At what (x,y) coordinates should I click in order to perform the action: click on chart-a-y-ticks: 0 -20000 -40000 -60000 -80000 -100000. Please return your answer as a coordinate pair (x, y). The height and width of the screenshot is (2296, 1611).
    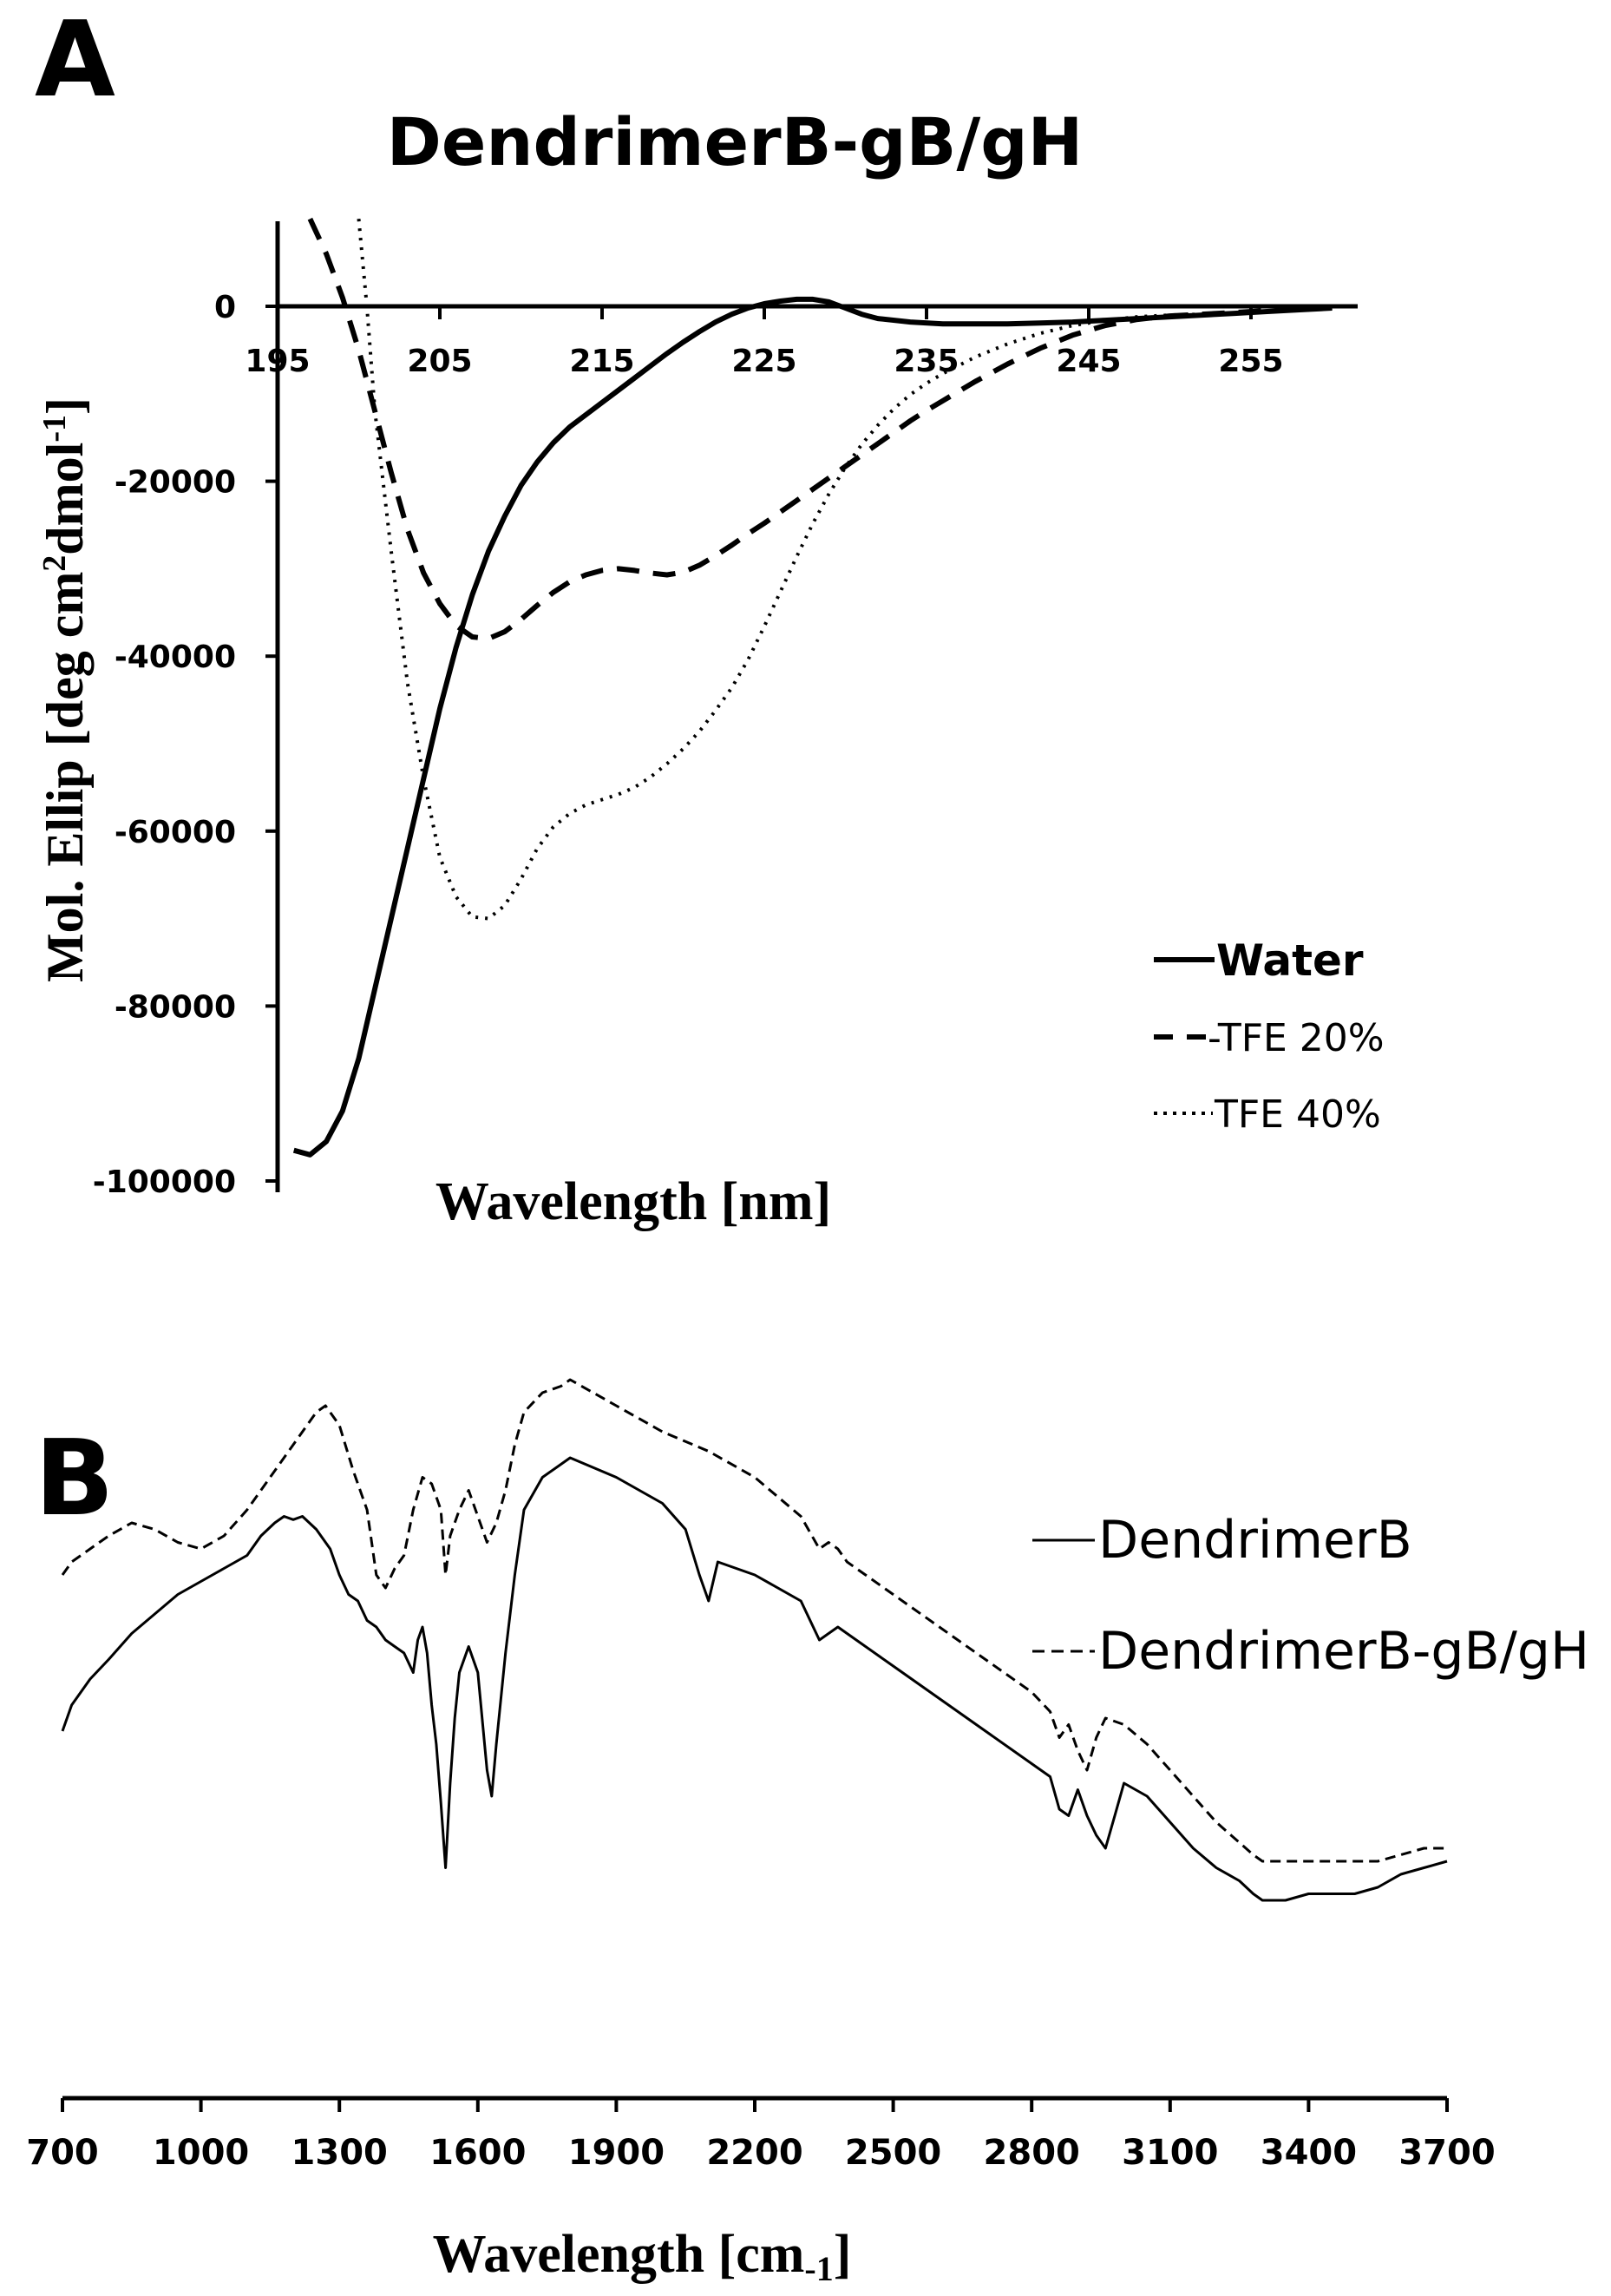
    Looking at the image, I should click on (185, 745).